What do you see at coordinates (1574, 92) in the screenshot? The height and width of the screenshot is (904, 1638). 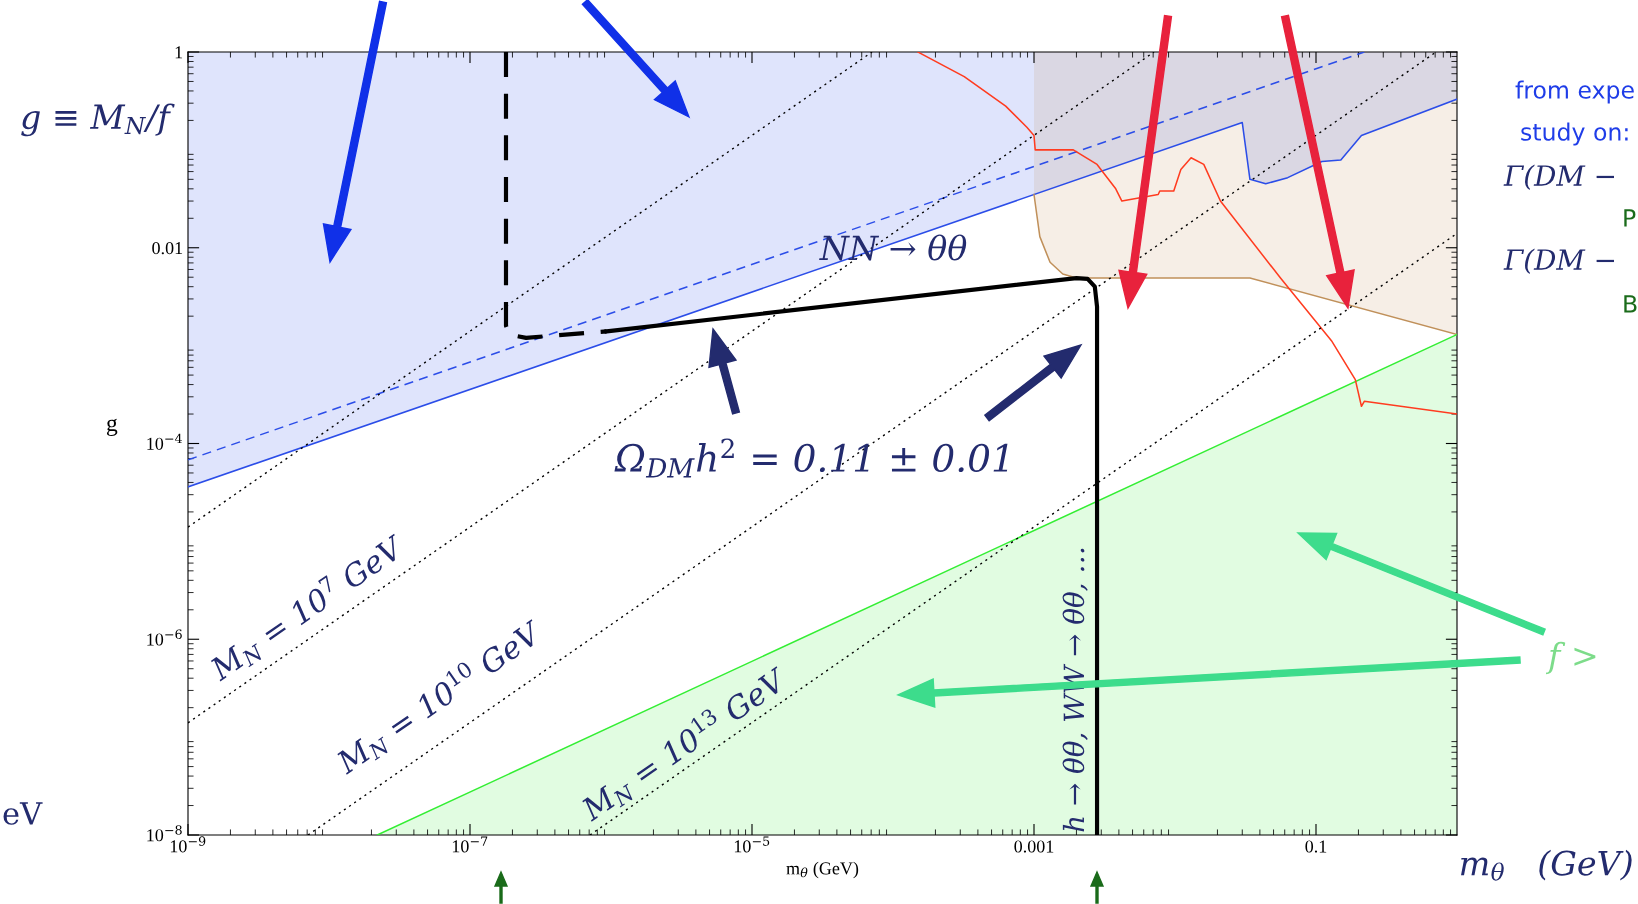 I see `text: from expe` at bounding box center [1574, 92].